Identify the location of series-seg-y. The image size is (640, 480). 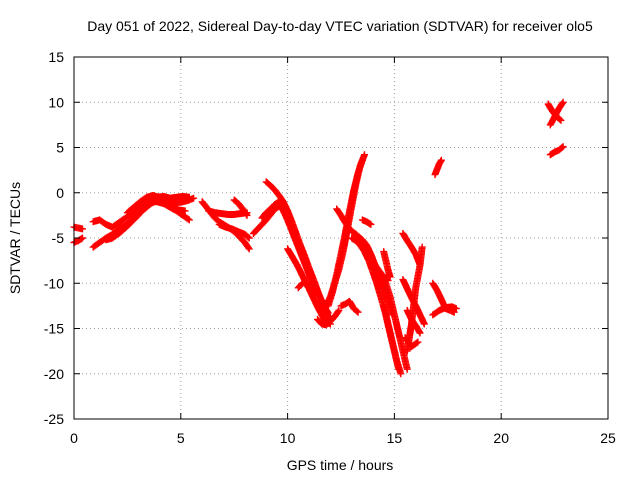
(392, 340).